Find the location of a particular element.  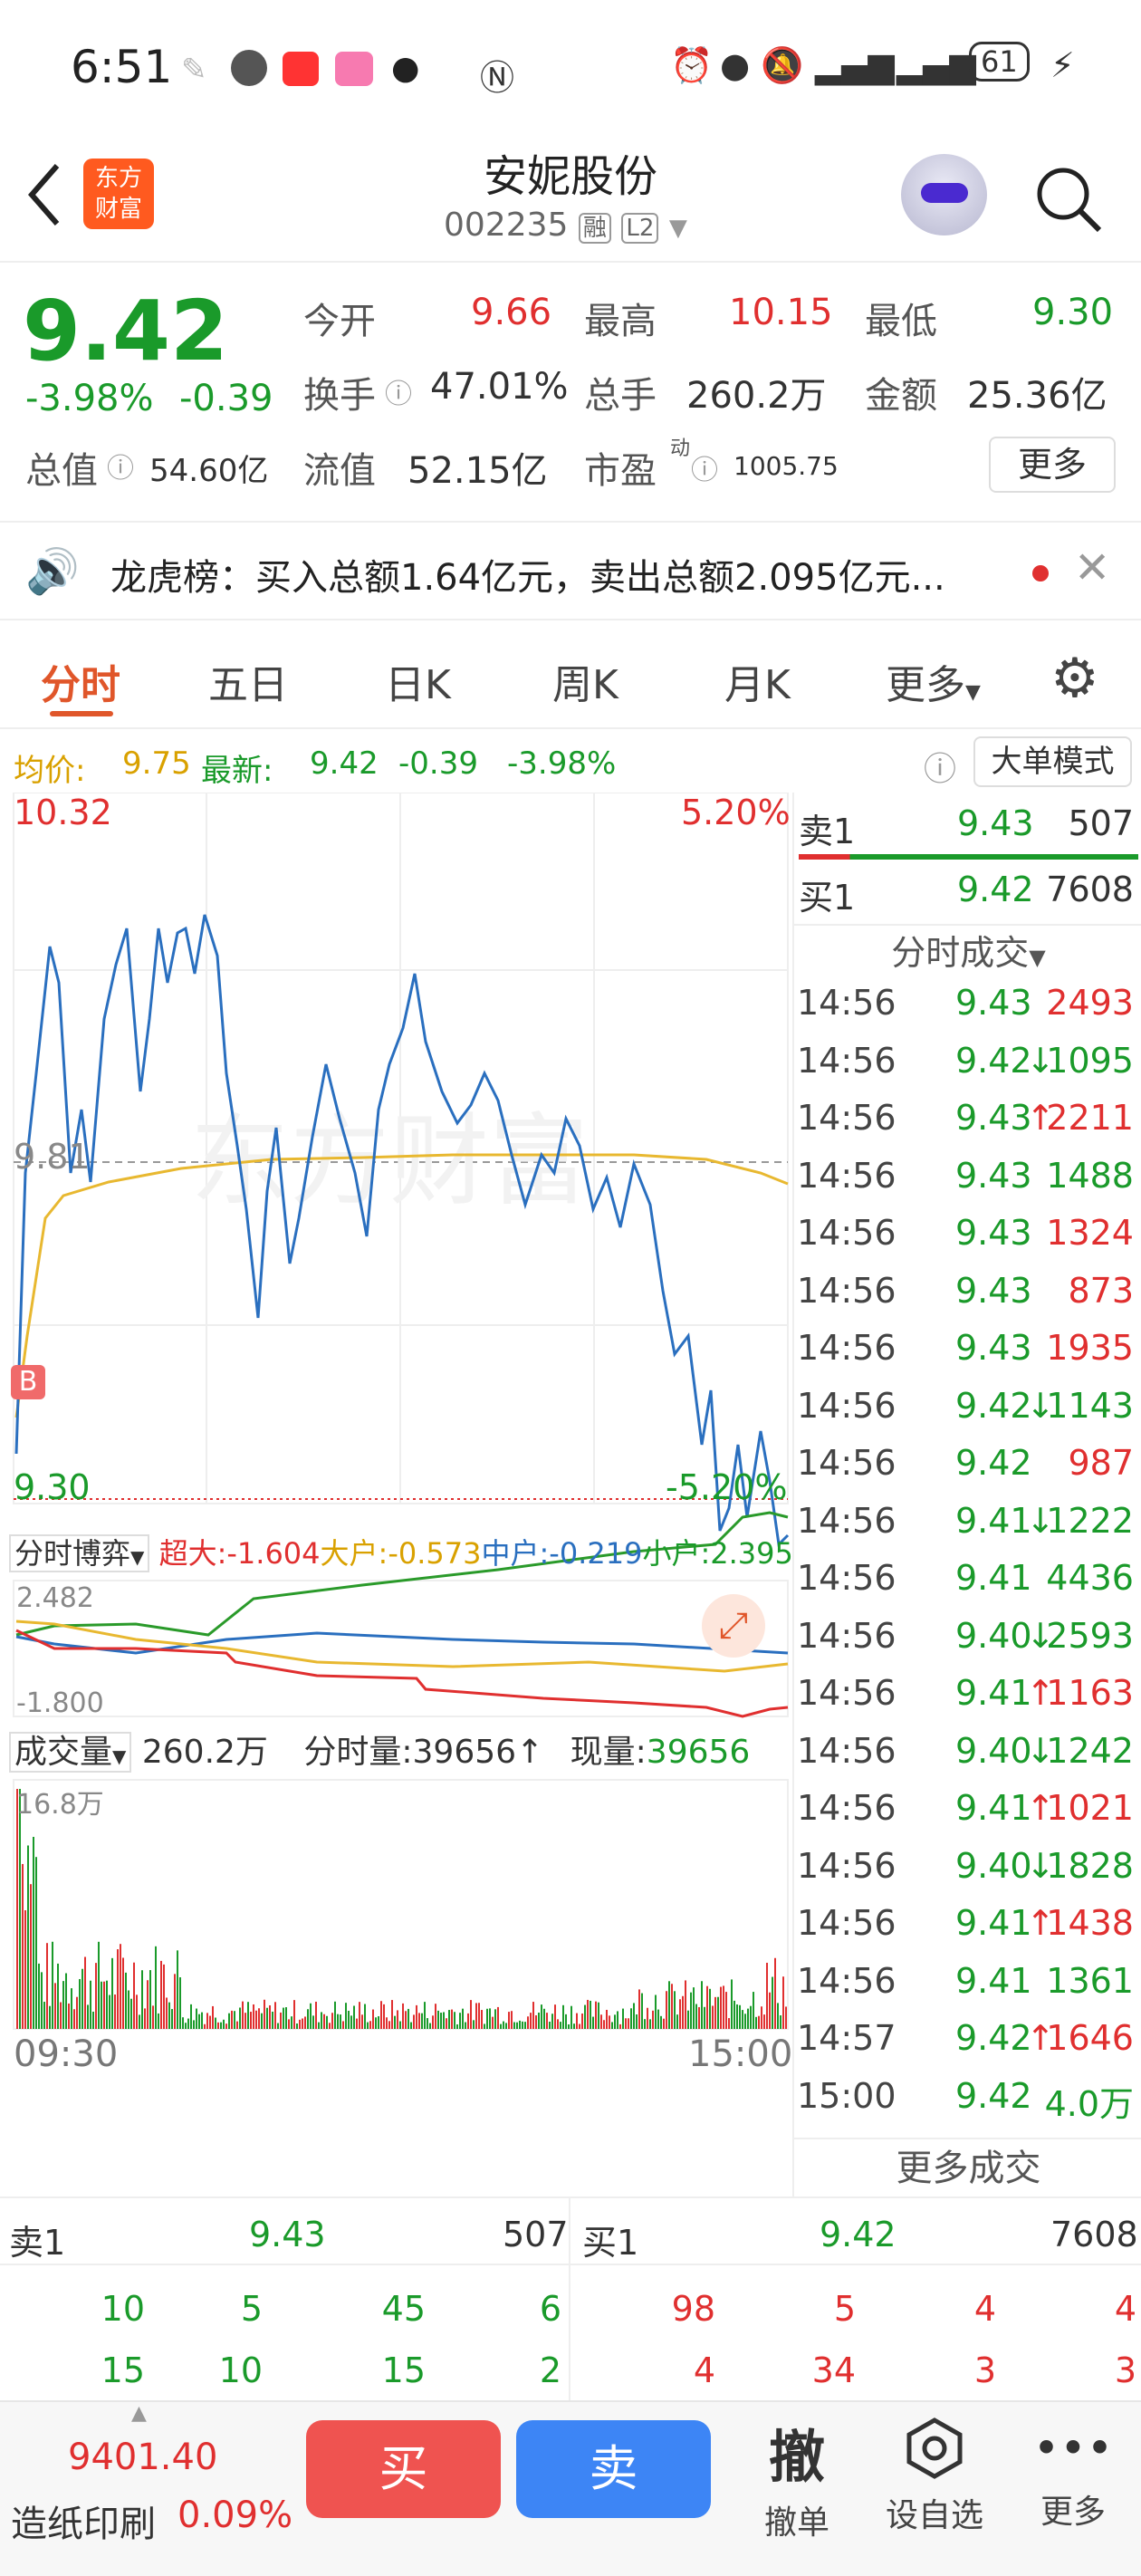

cancel-order-button: 撤 撤单 is located at coordinates (797, 2483).